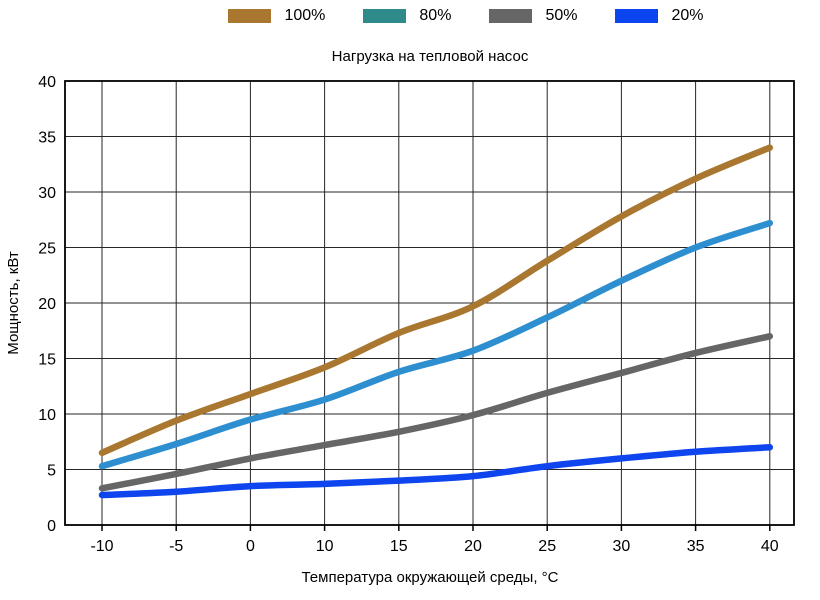  What do you see at coordinates (47, 415) in the screenshot?
I see `y-tick-label: 10` at bounding box center [47, 415].